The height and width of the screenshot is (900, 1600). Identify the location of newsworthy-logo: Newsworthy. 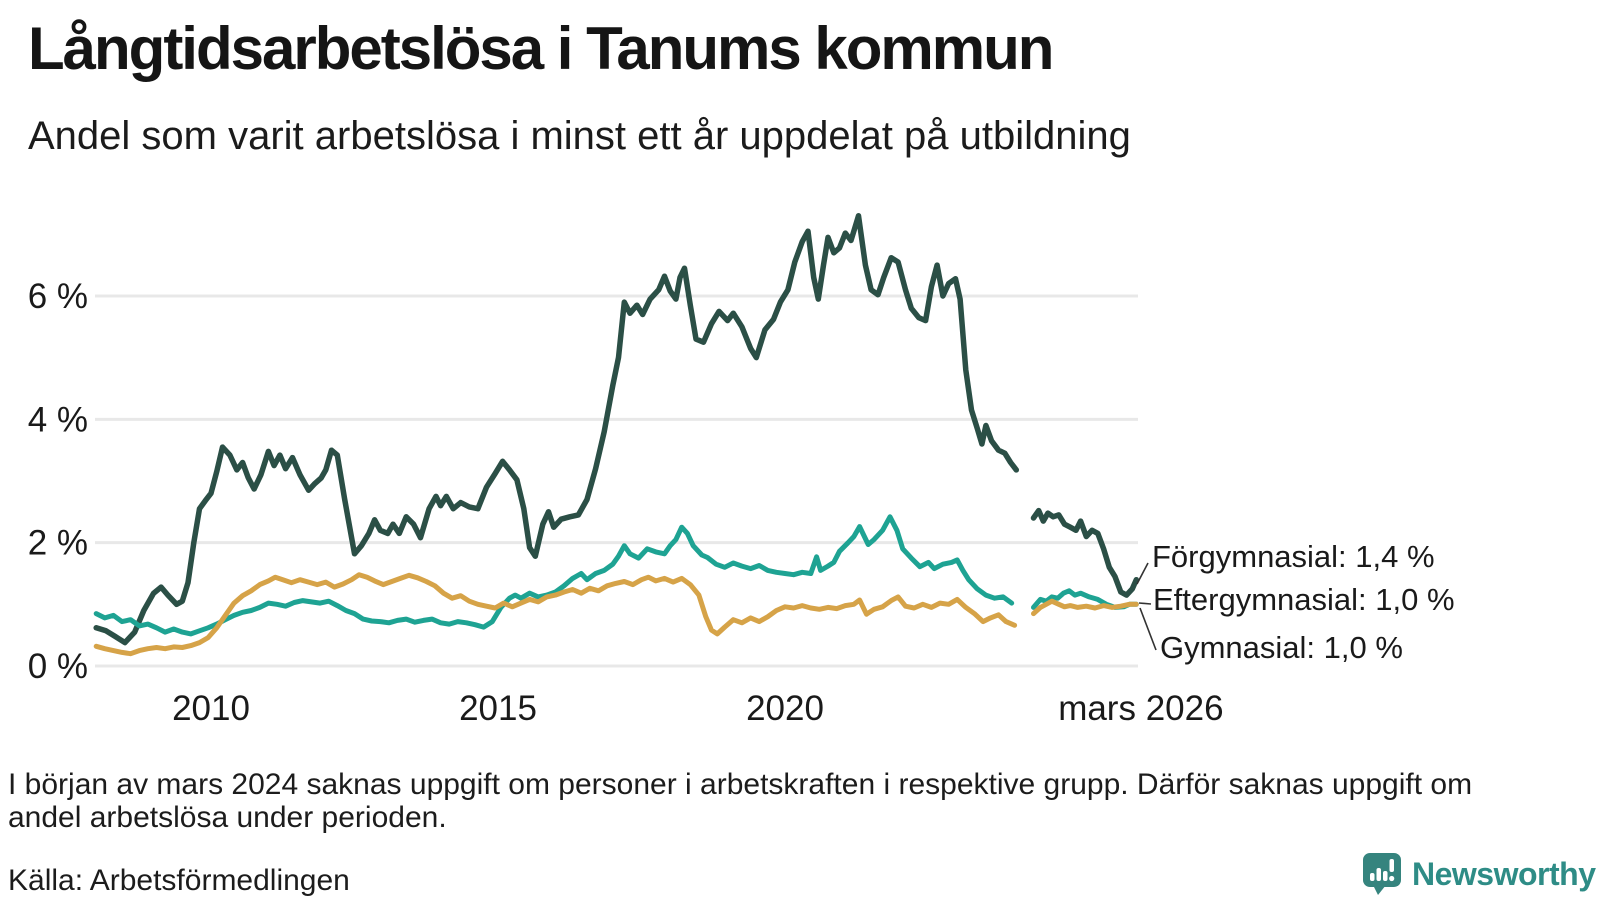
(1479, 874).